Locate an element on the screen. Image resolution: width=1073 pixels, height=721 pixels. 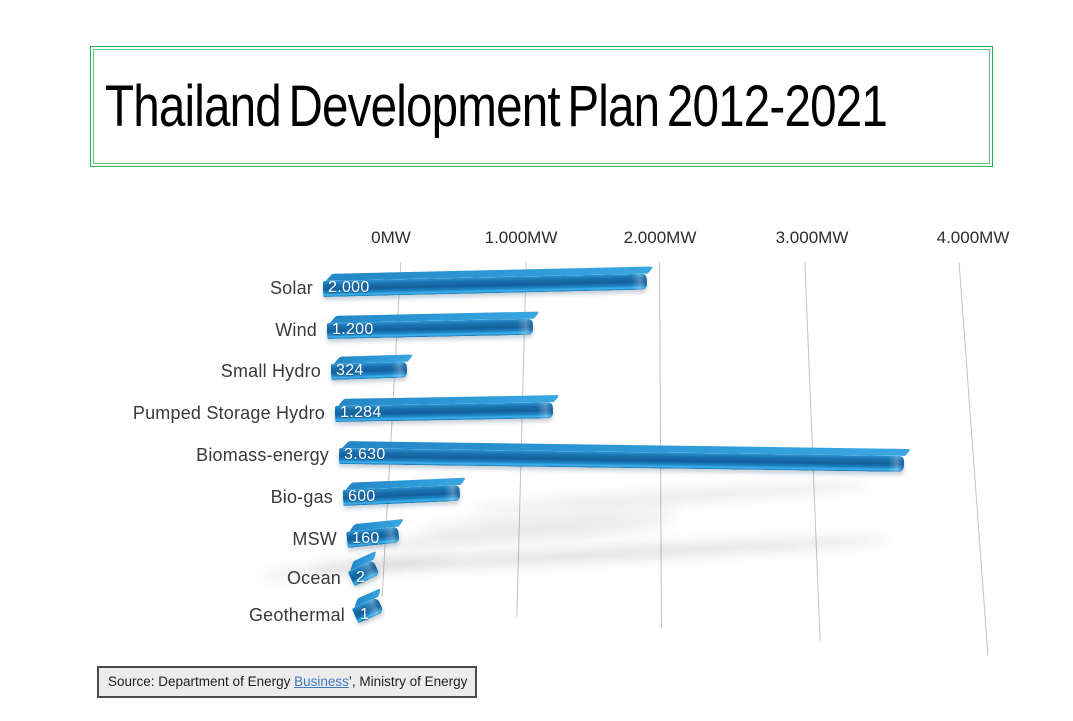
bar-value-label: 1.284 is located at coordinates (361, 412).